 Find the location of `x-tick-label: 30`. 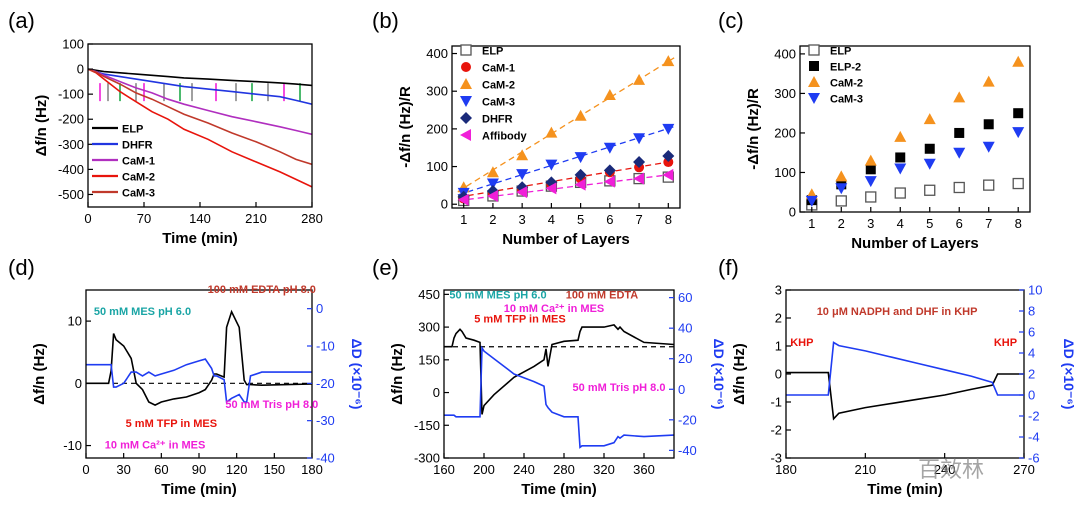

x-tick-label: 30 is located at coordinates (123, 469).